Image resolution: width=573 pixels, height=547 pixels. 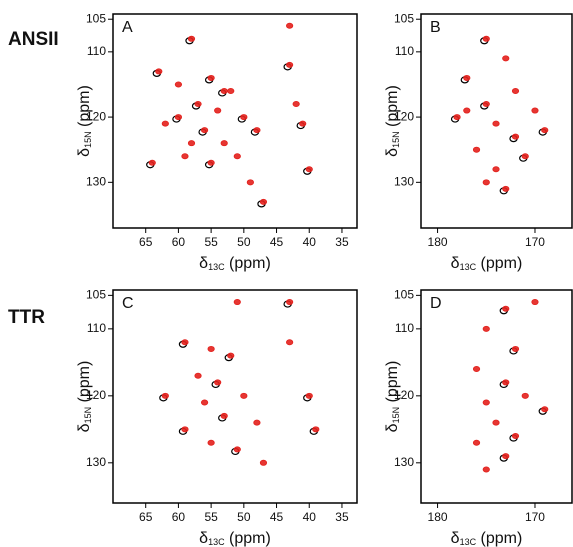 What do you see at coordinates (435, 27) in the screenshot?
I see `panel-letter: B` at bounding box center [435, 27].